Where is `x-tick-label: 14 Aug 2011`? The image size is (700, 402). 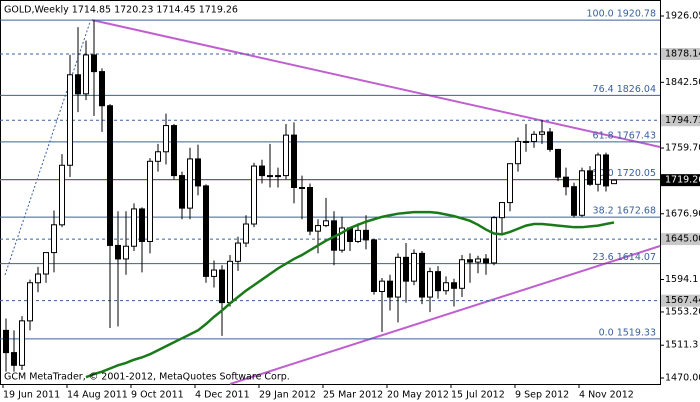
x-tick-label: 14 Aug 2011 is located at coordinates (97, 395).